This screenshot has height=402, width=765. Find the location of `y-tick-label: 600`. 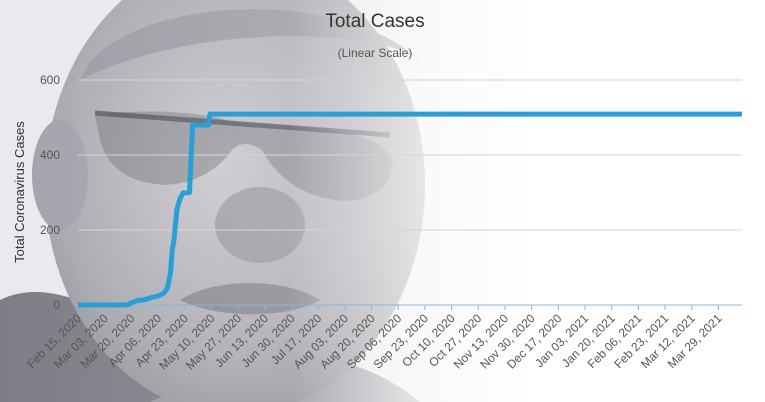

y-tick-label: 600 is located at coordinates (50, 80).